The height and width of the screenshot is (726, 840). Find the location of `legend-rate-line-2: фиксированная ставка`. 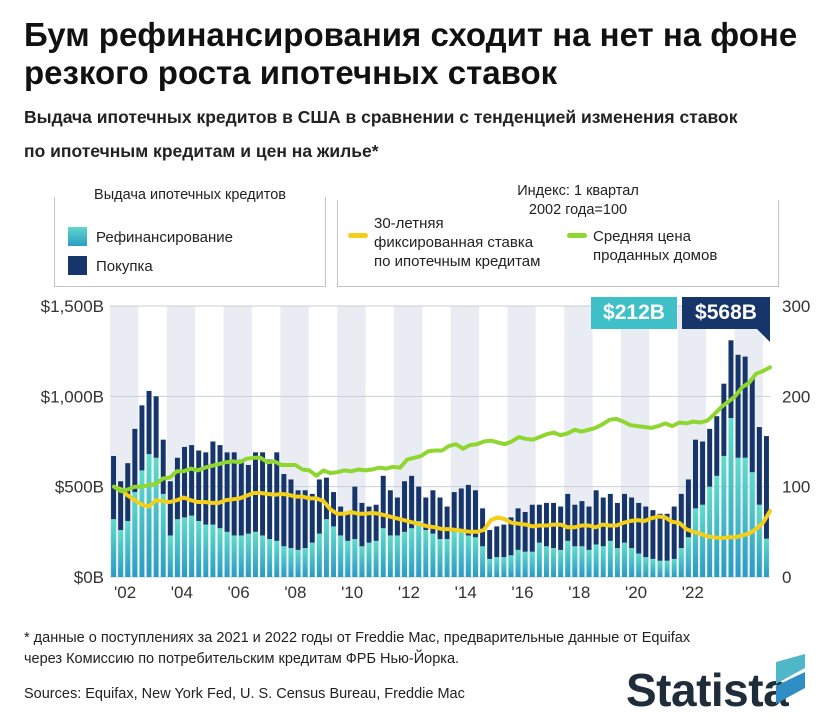

legend-rate-line-2: фиксированная ставка is located at coordinates (454, 242).